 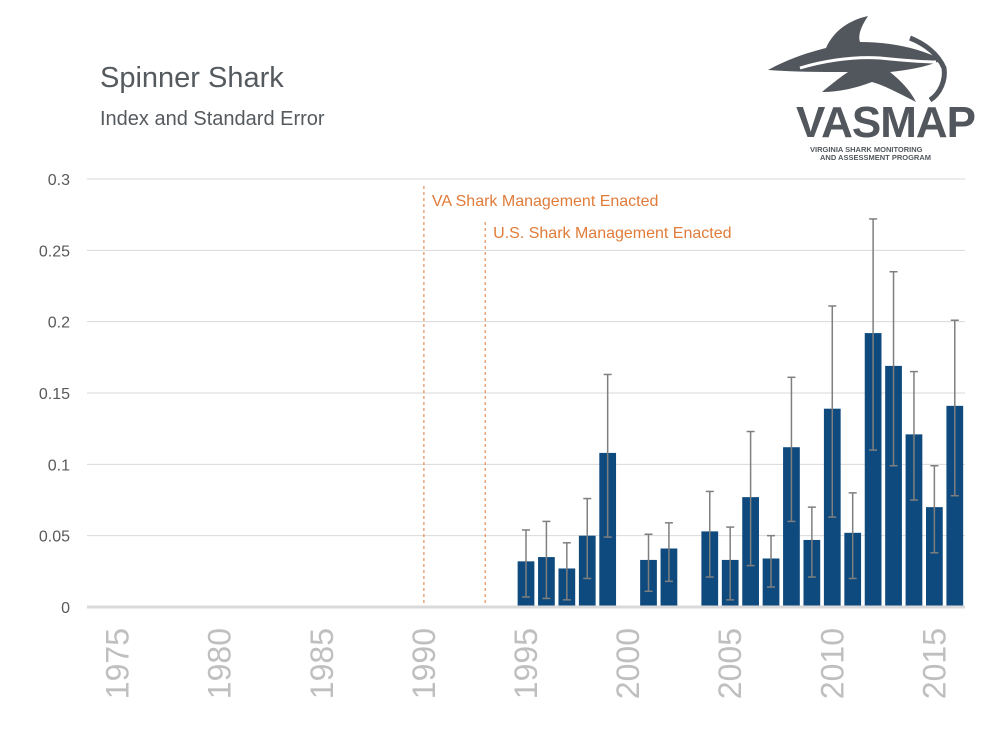 I want to click on y-tick-label: 0.15, so click(x=54, y=394).